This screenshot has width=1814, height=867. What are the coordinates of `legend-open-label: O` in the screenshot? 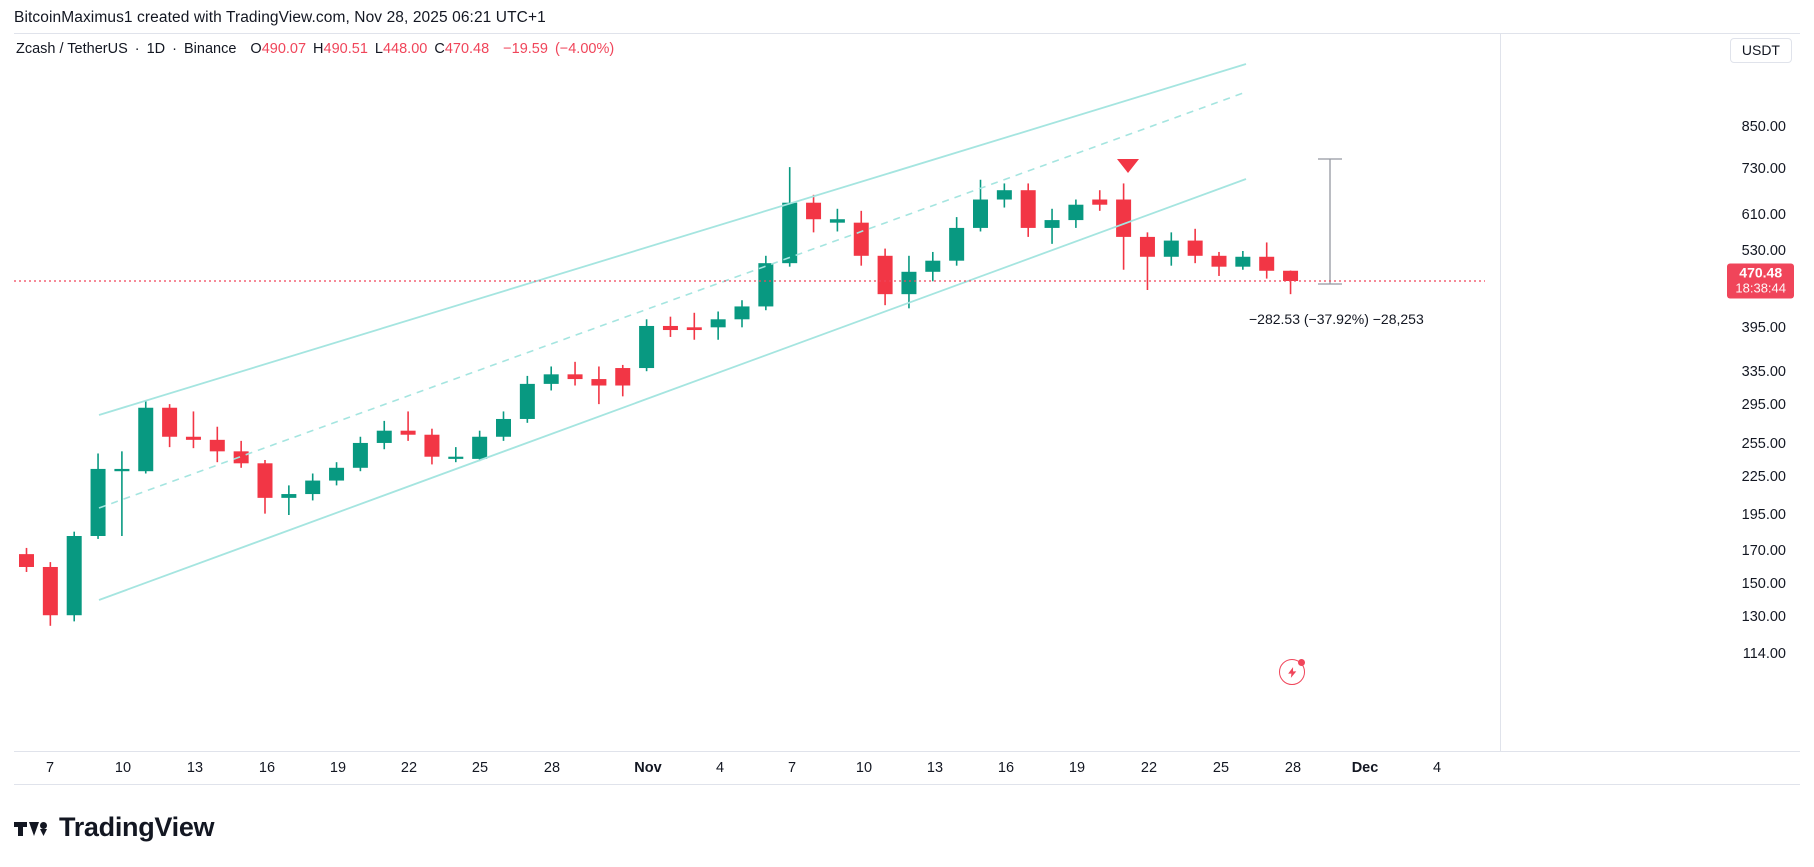 It's located at (256, 49).